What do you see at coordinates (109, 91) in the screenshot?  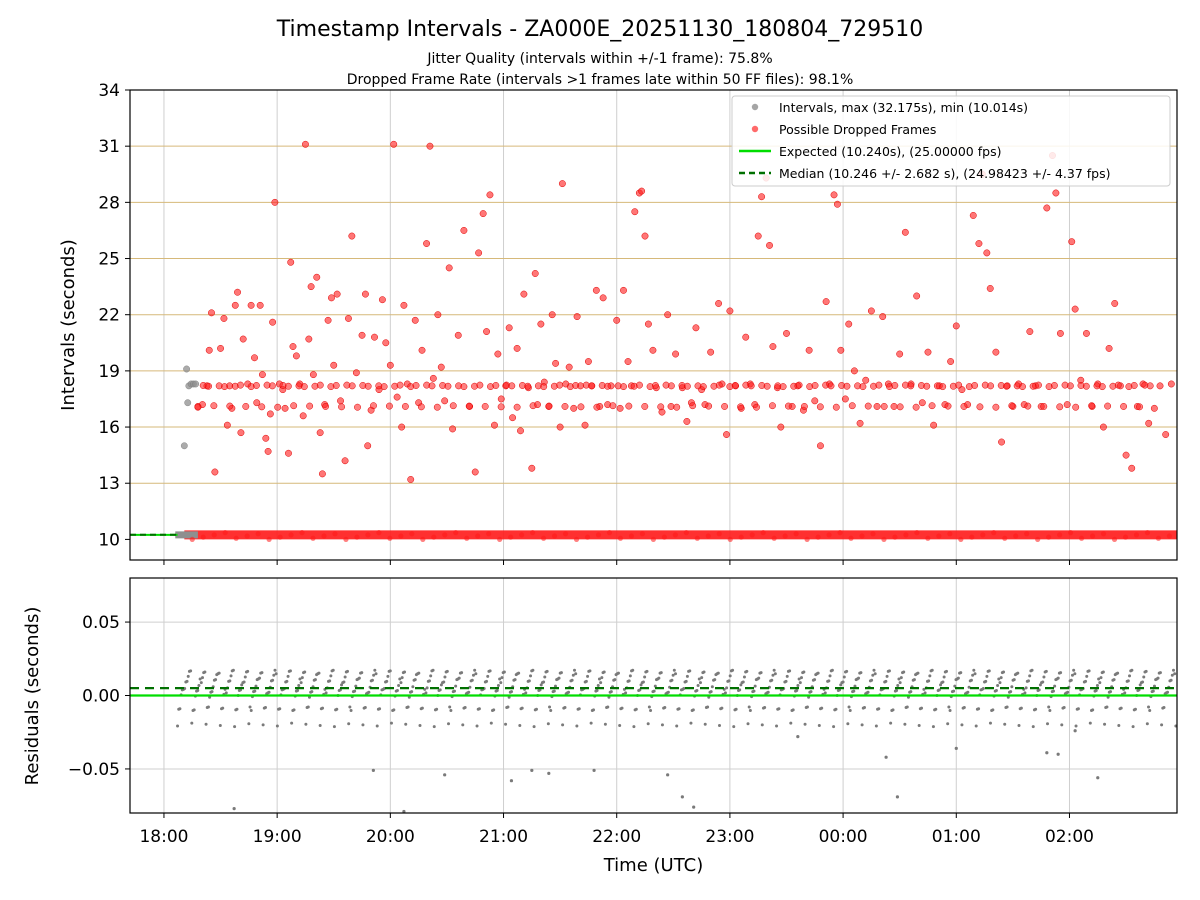 I see `top-ytick-label-34: 34` at bounding box center [109, 91].